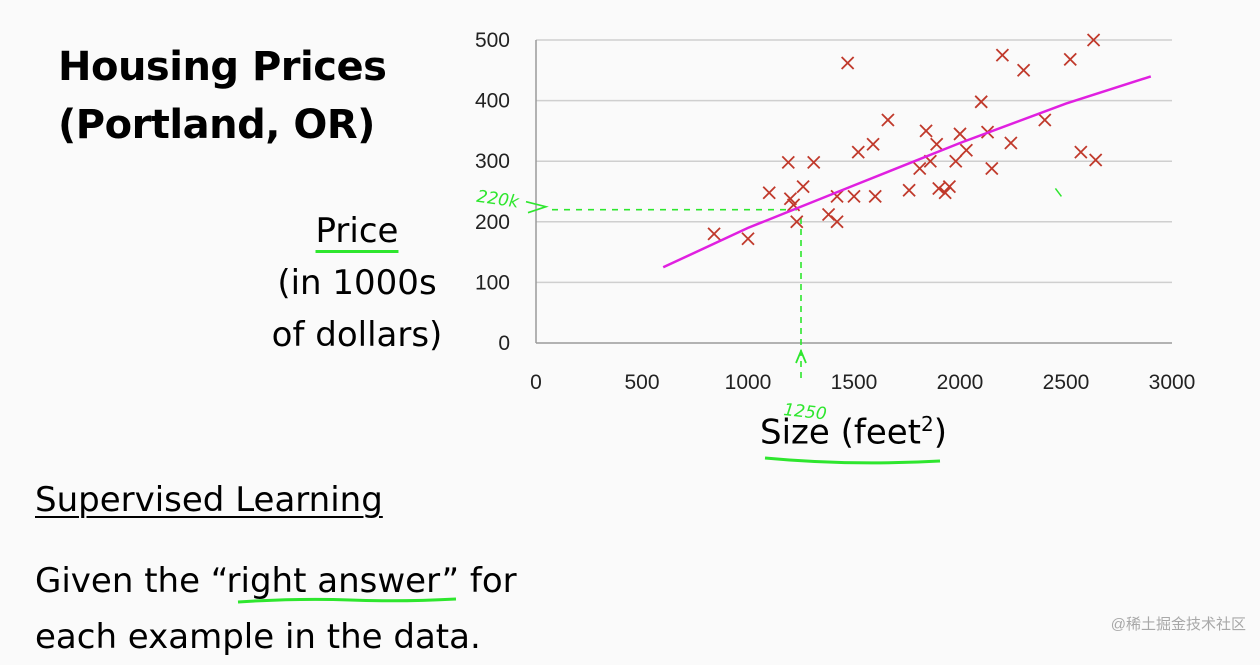  Describe the element at coordinates (504, 343) in the screenshot. I see `y-tick-label: 0` at that location.